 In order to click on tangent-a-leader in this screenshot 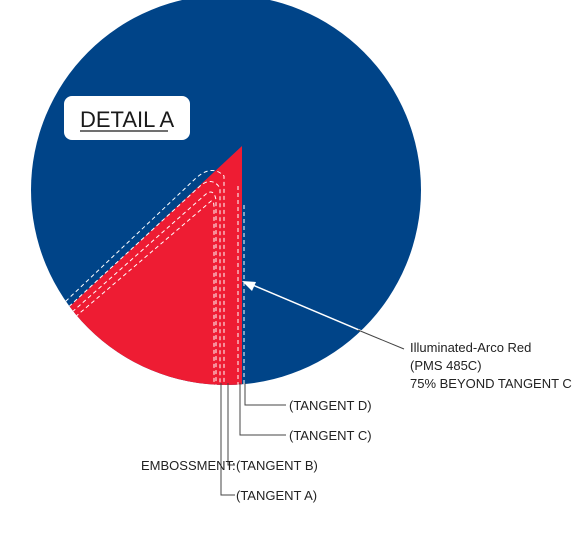, I will do `click(227, 439)`.